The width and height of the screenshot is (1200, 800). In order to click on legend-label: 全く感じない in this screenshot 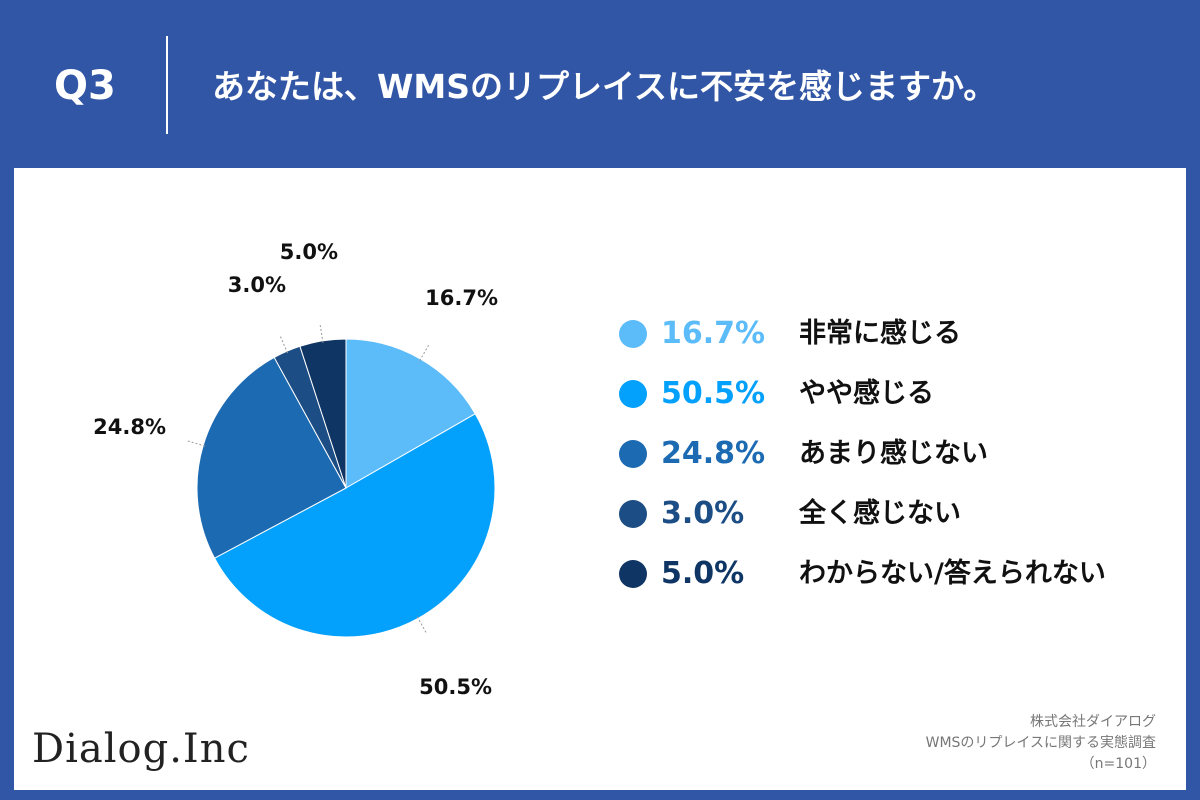, I will do `click(880, 513)`.